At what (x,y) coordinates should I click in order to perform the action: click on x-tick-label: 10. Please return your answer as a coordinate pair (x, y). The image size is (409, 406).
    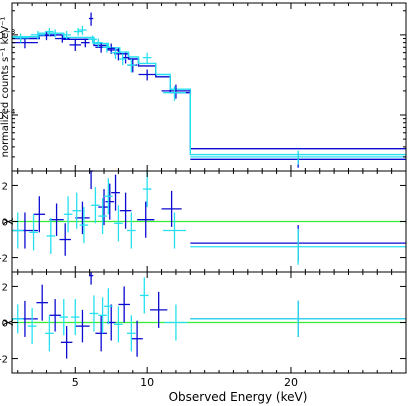
    Looking at the image, I should click on (147, 382).